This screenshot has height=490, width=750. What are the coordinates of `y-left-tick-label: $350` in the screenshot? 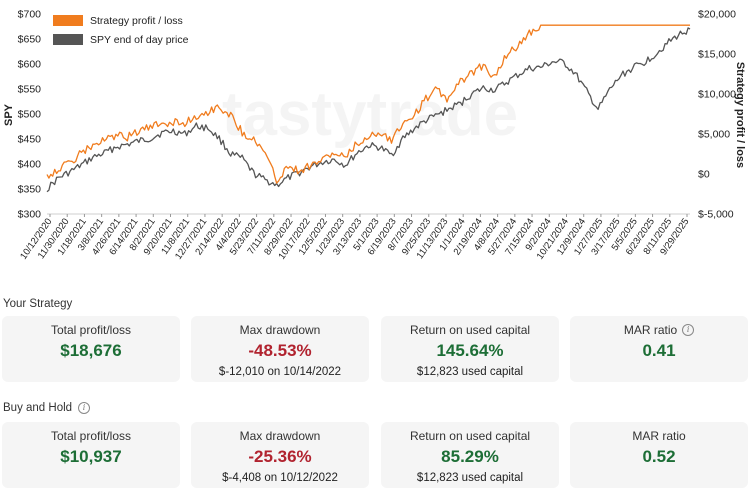 It's located at (30, 190).